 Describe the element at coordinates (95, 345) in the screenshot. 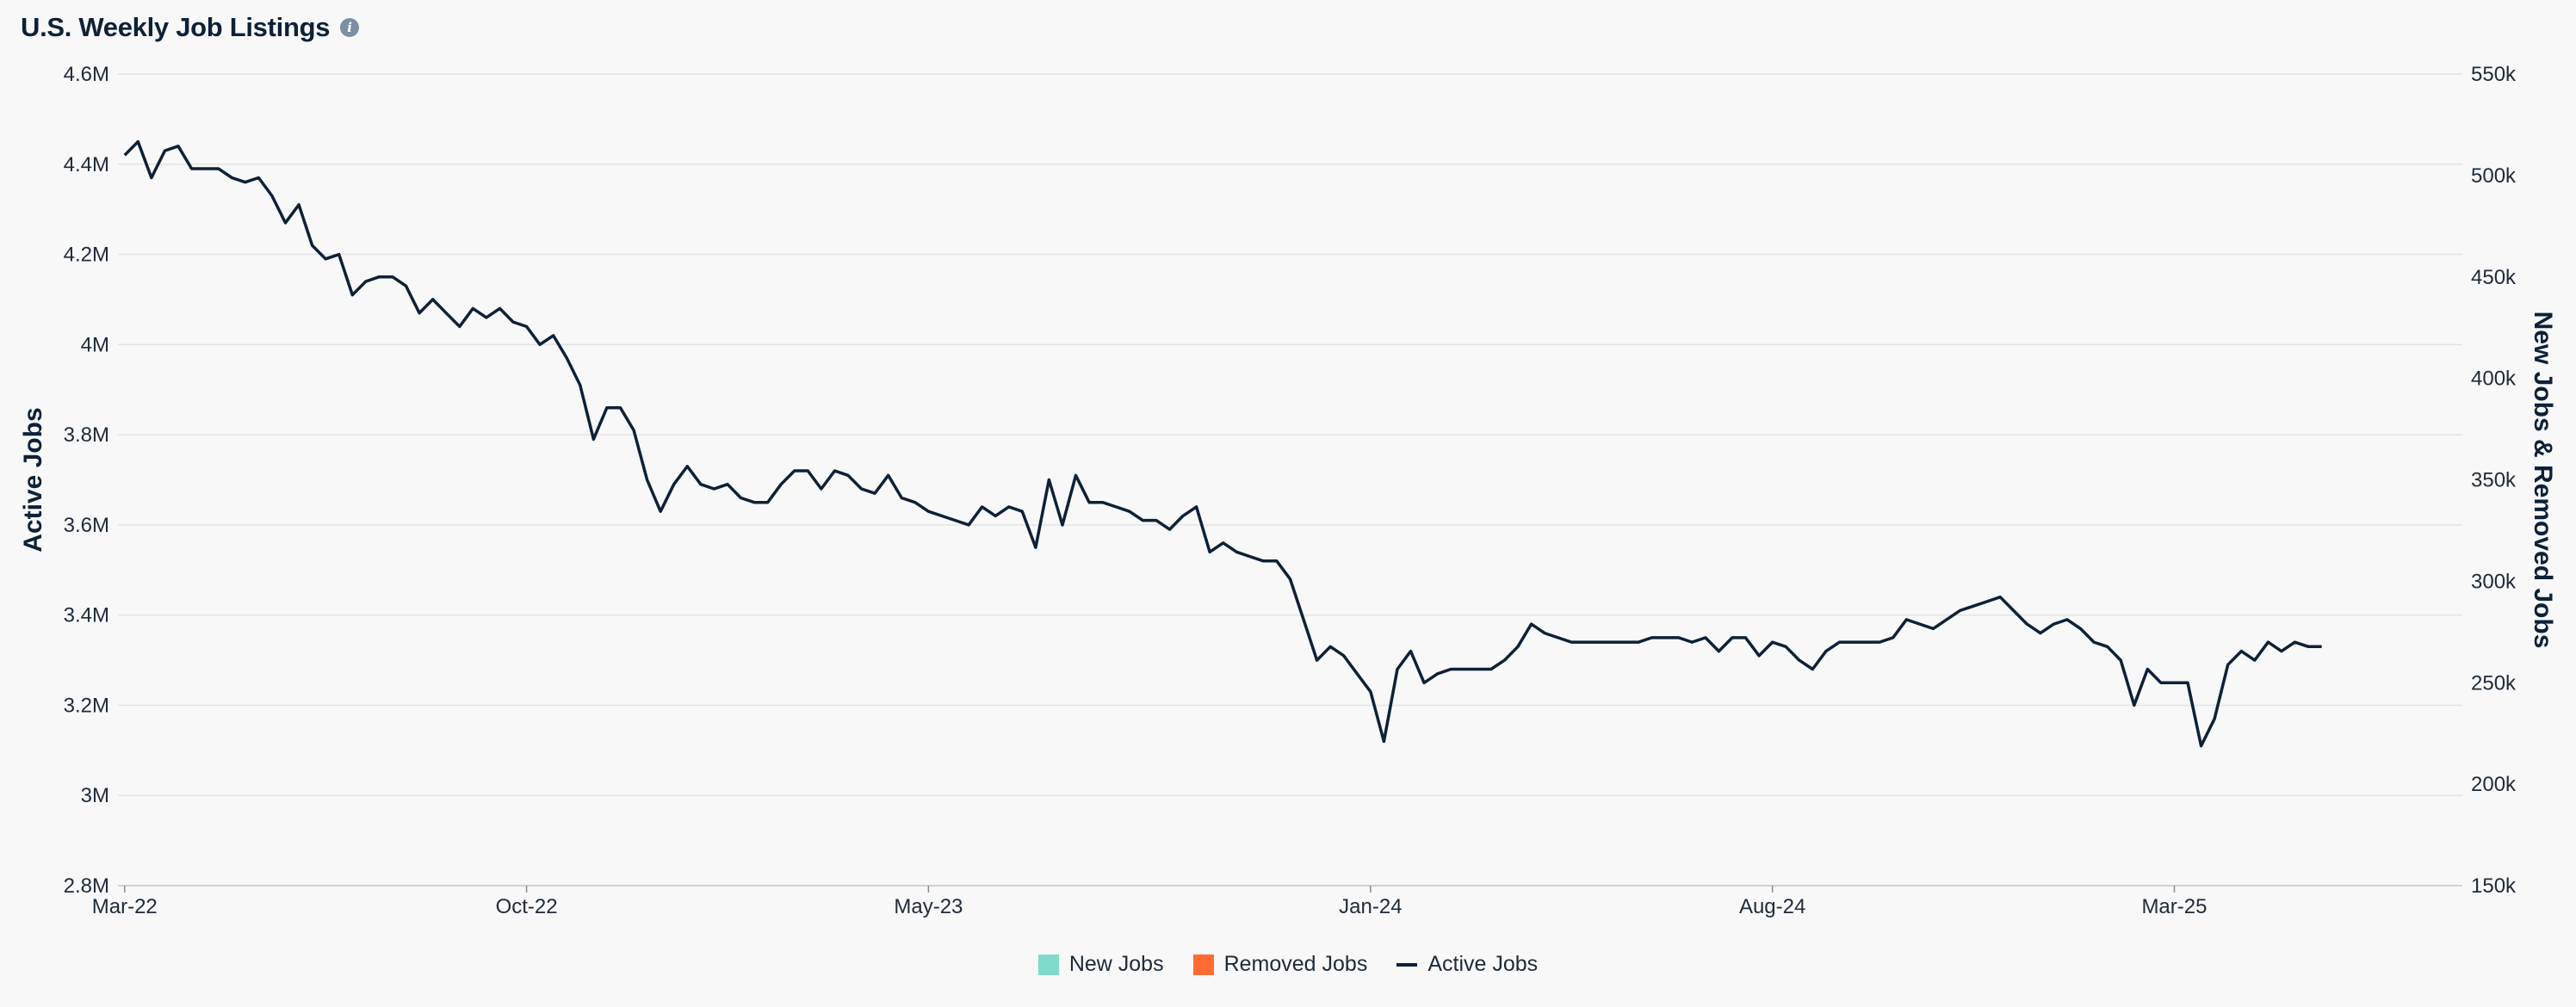

I see `y-tick-label: 4M` at that location.